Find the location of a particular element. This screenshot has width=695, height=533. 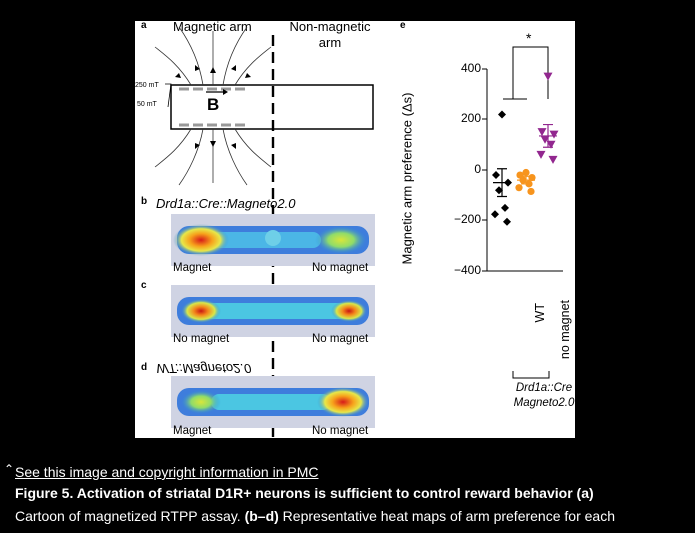

group-bracket-label-2: Magneto2.0 is located at coordinates (544, 403).